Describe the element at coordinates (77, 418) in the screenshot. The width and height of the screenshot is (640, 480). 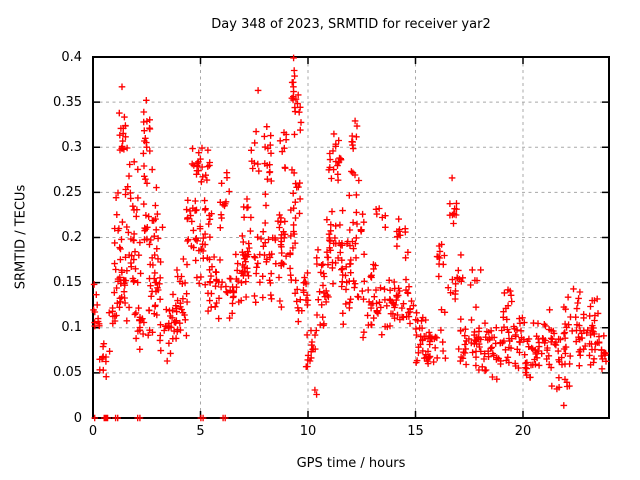
I see `y-tick-label: 0` at that location.